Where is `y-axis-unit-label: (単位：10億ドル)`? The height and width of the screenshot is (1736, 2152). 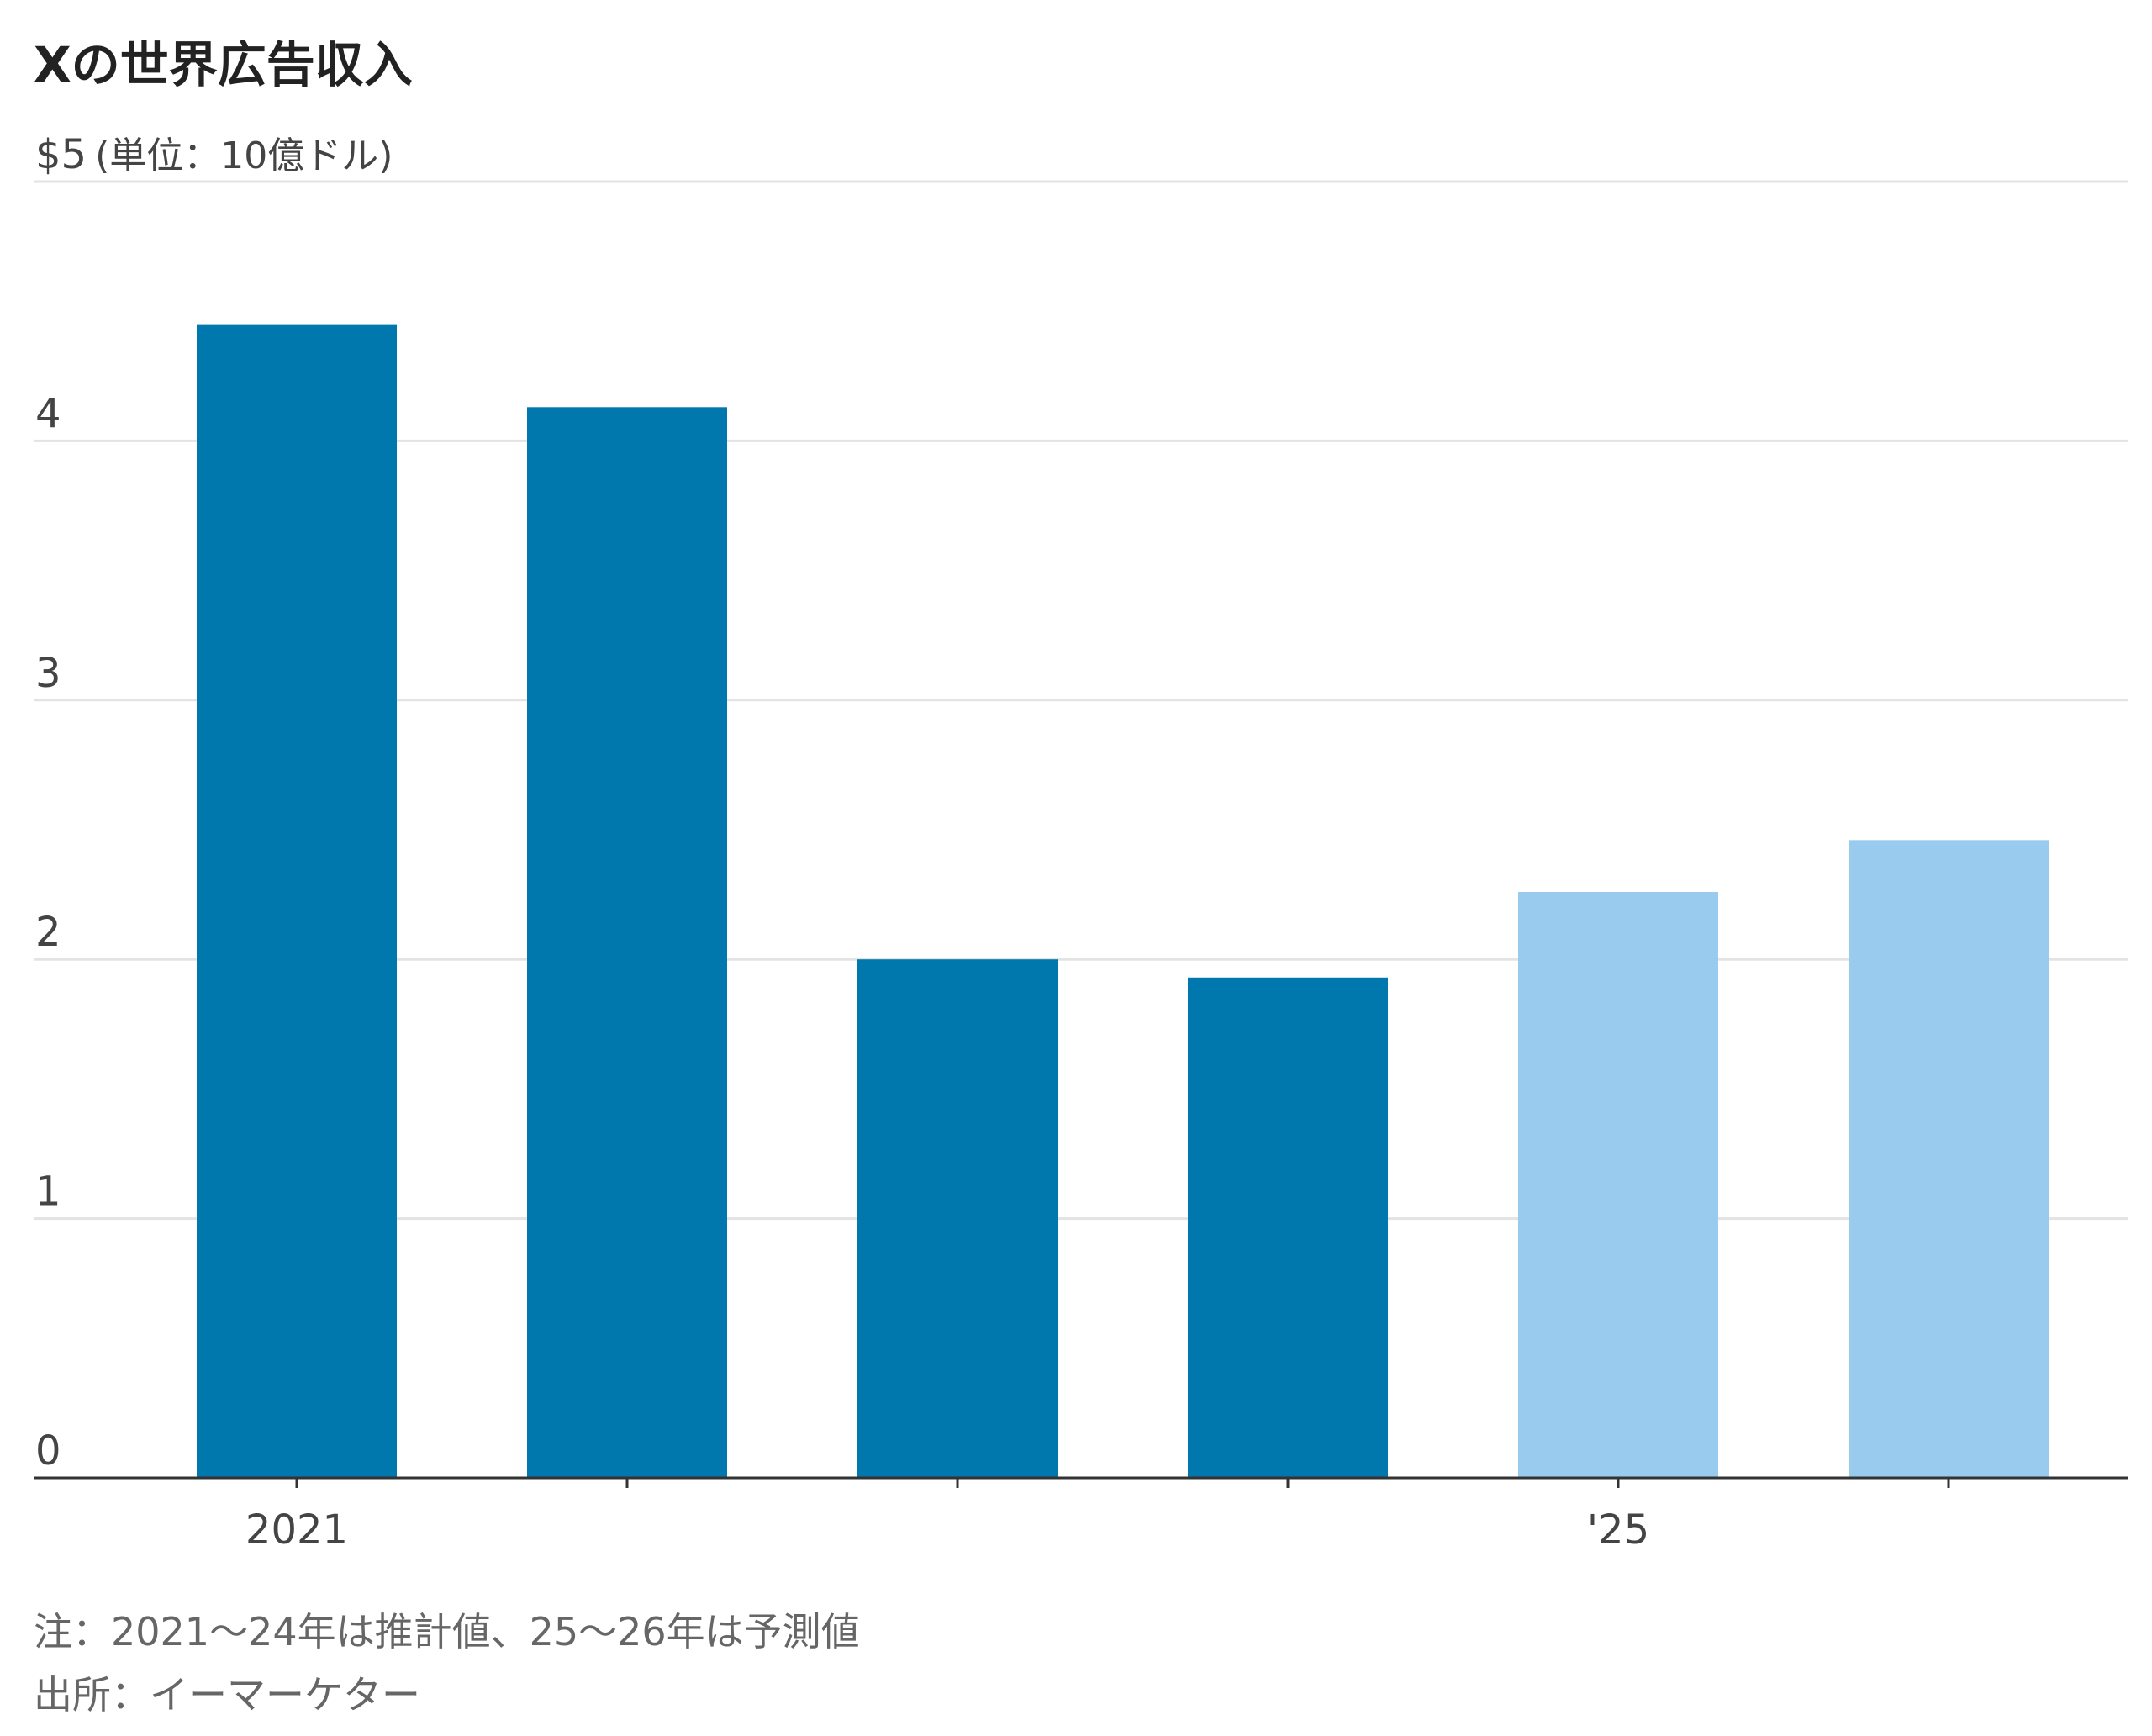 y-axis-unit-label: (単位：10億ドル) is located at coordinates (244, 156).